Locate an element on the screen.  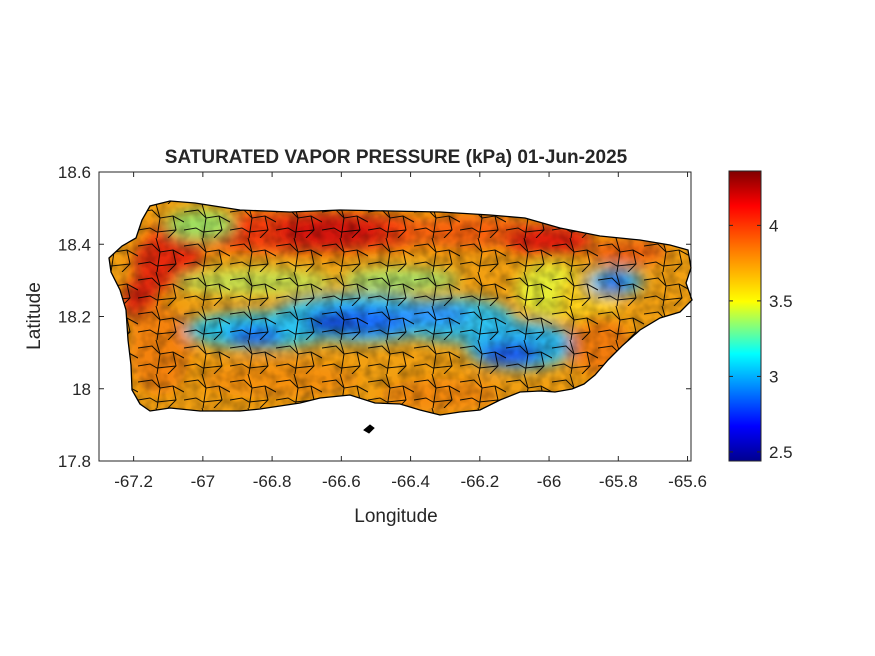
y-tick-label: 17.8 is located at coordinates (74, 461).